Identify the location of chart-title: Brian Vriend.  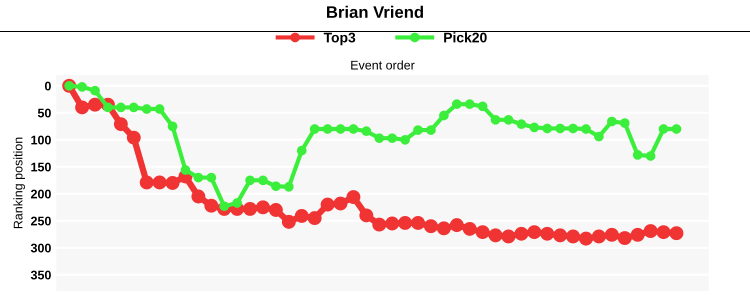
(375, 12).